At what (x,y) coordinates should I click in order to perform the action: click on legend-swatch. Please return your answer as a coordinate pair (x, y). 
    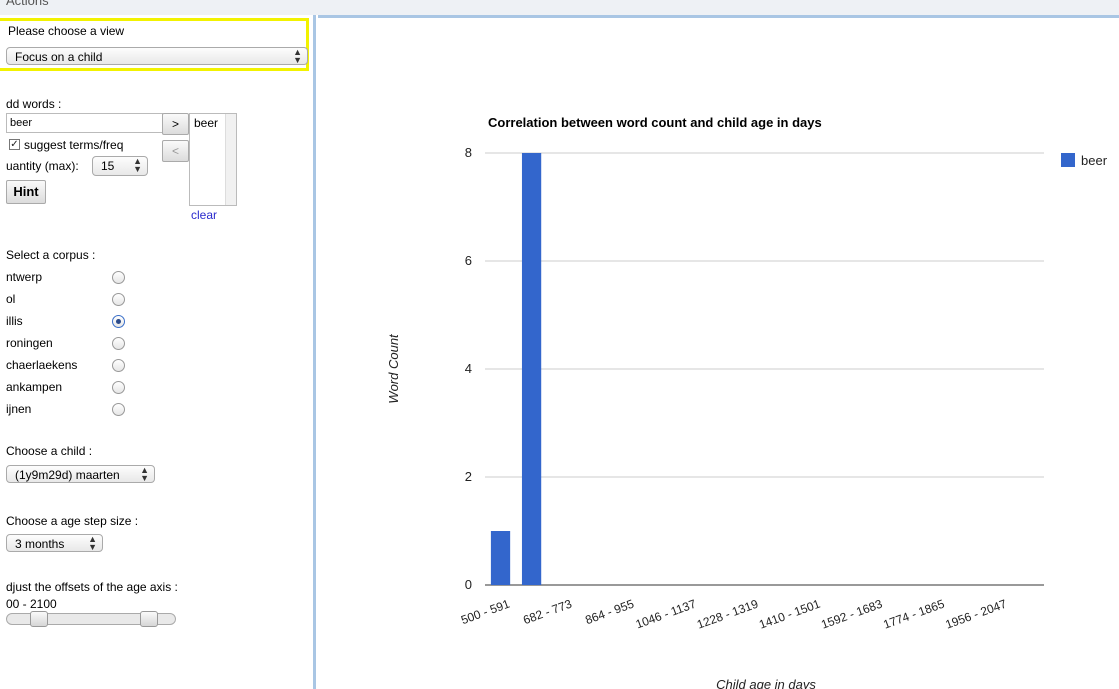
    Looking at the image, I should click on (1068, 160).